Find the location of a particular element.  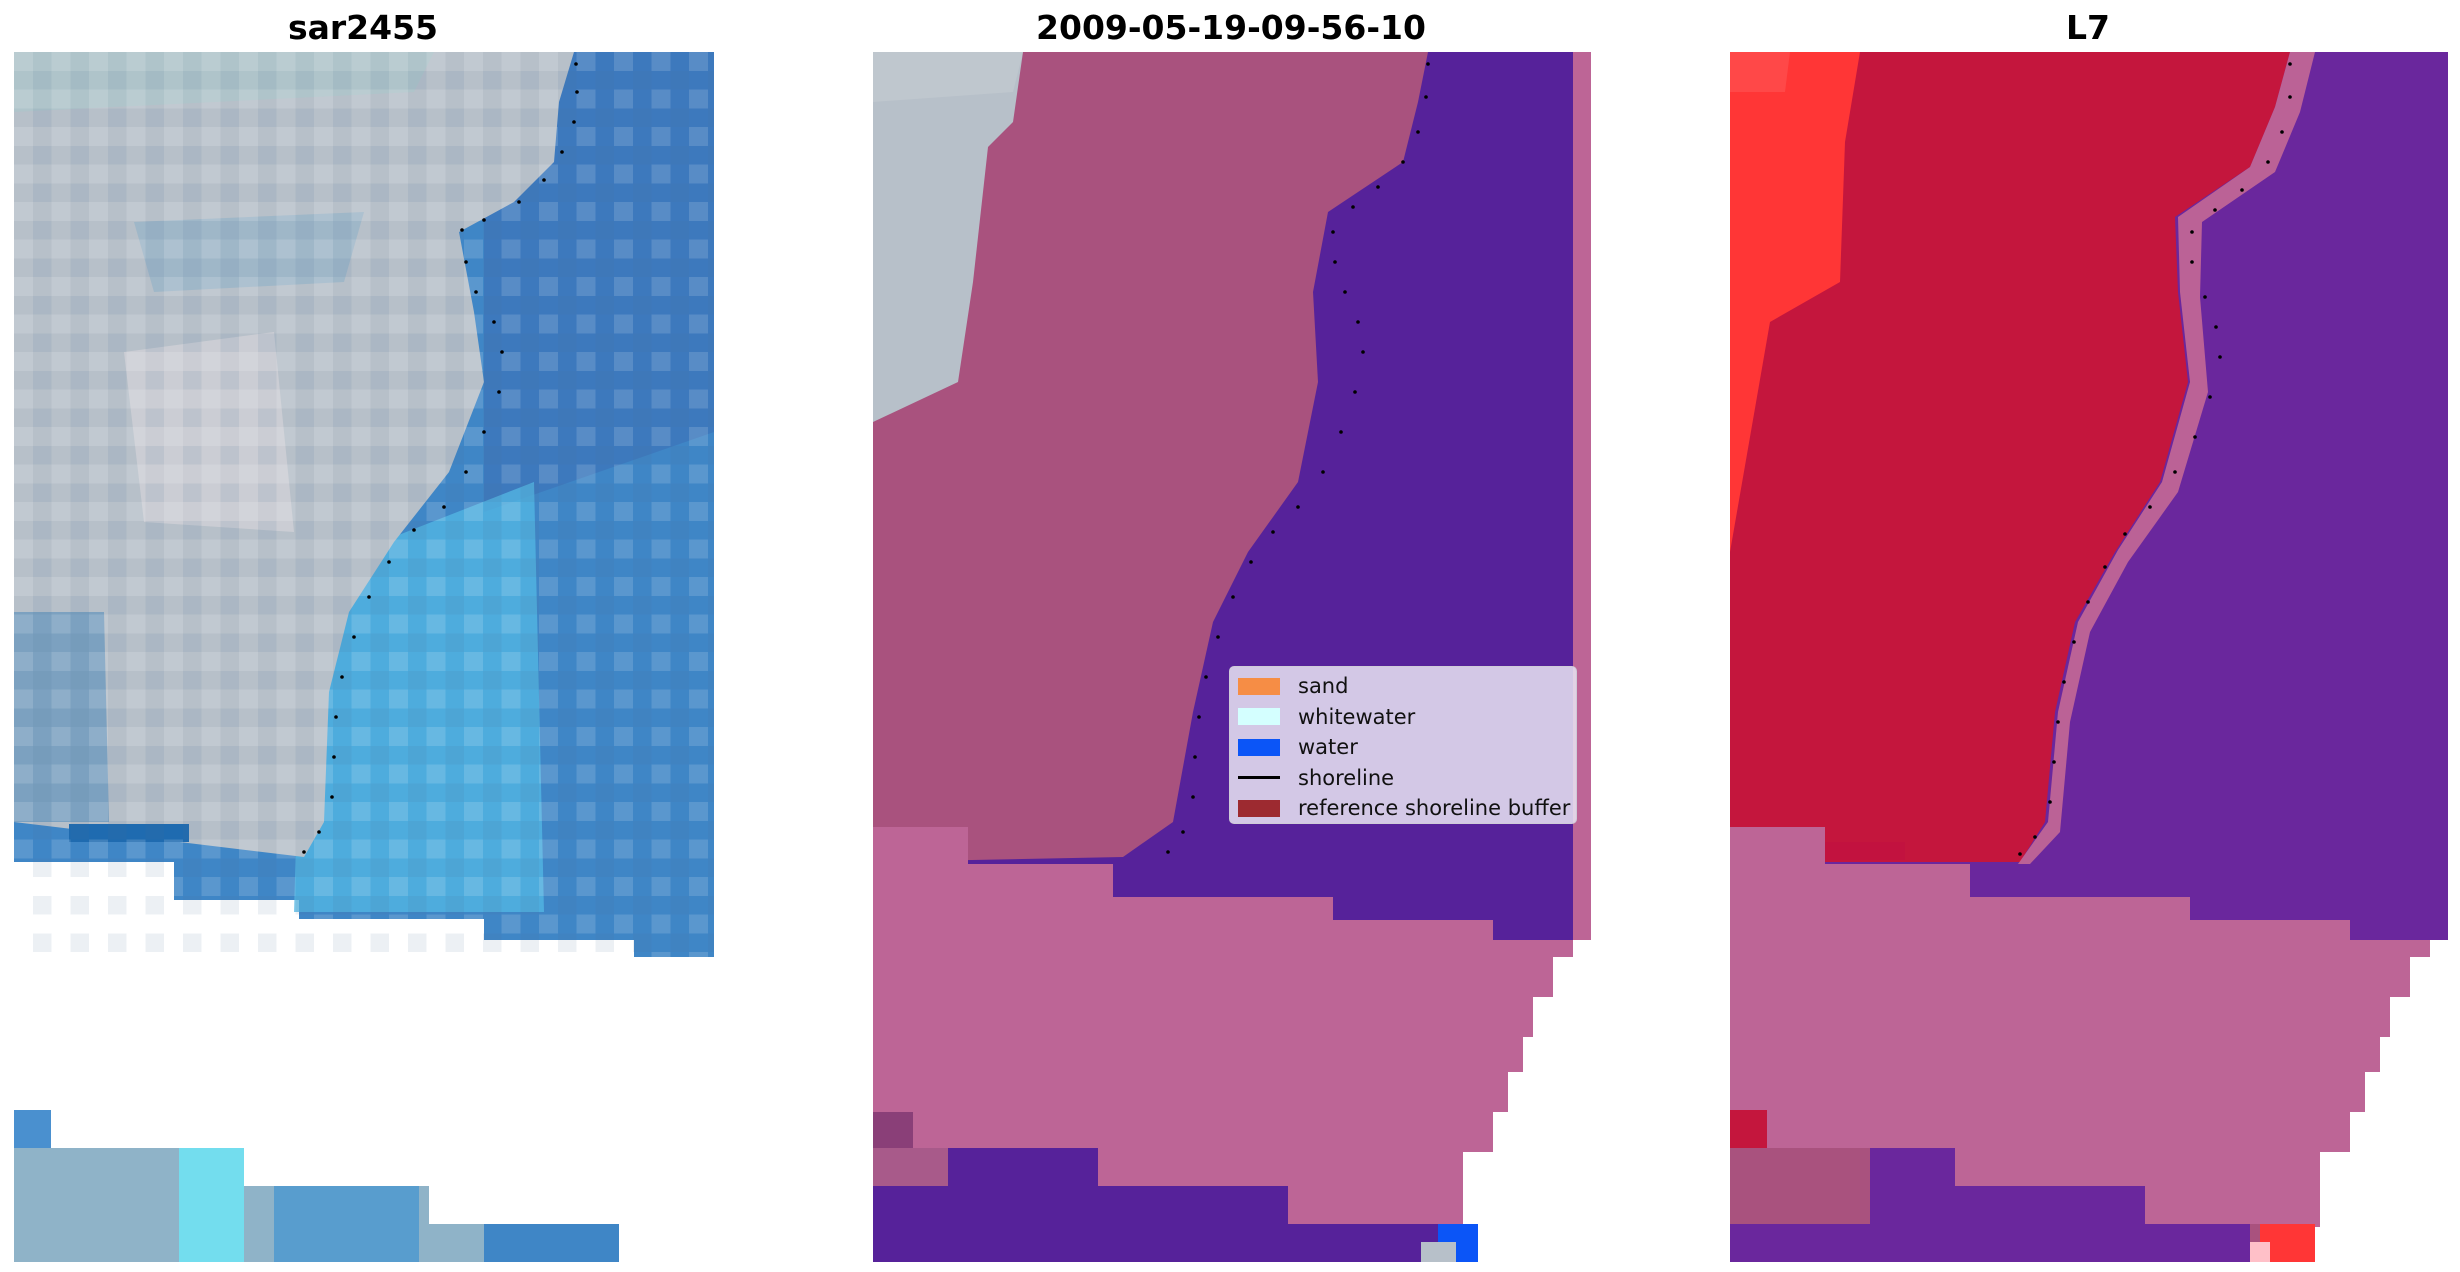

legend-item-water: water is located at coordinates (1407, 747).